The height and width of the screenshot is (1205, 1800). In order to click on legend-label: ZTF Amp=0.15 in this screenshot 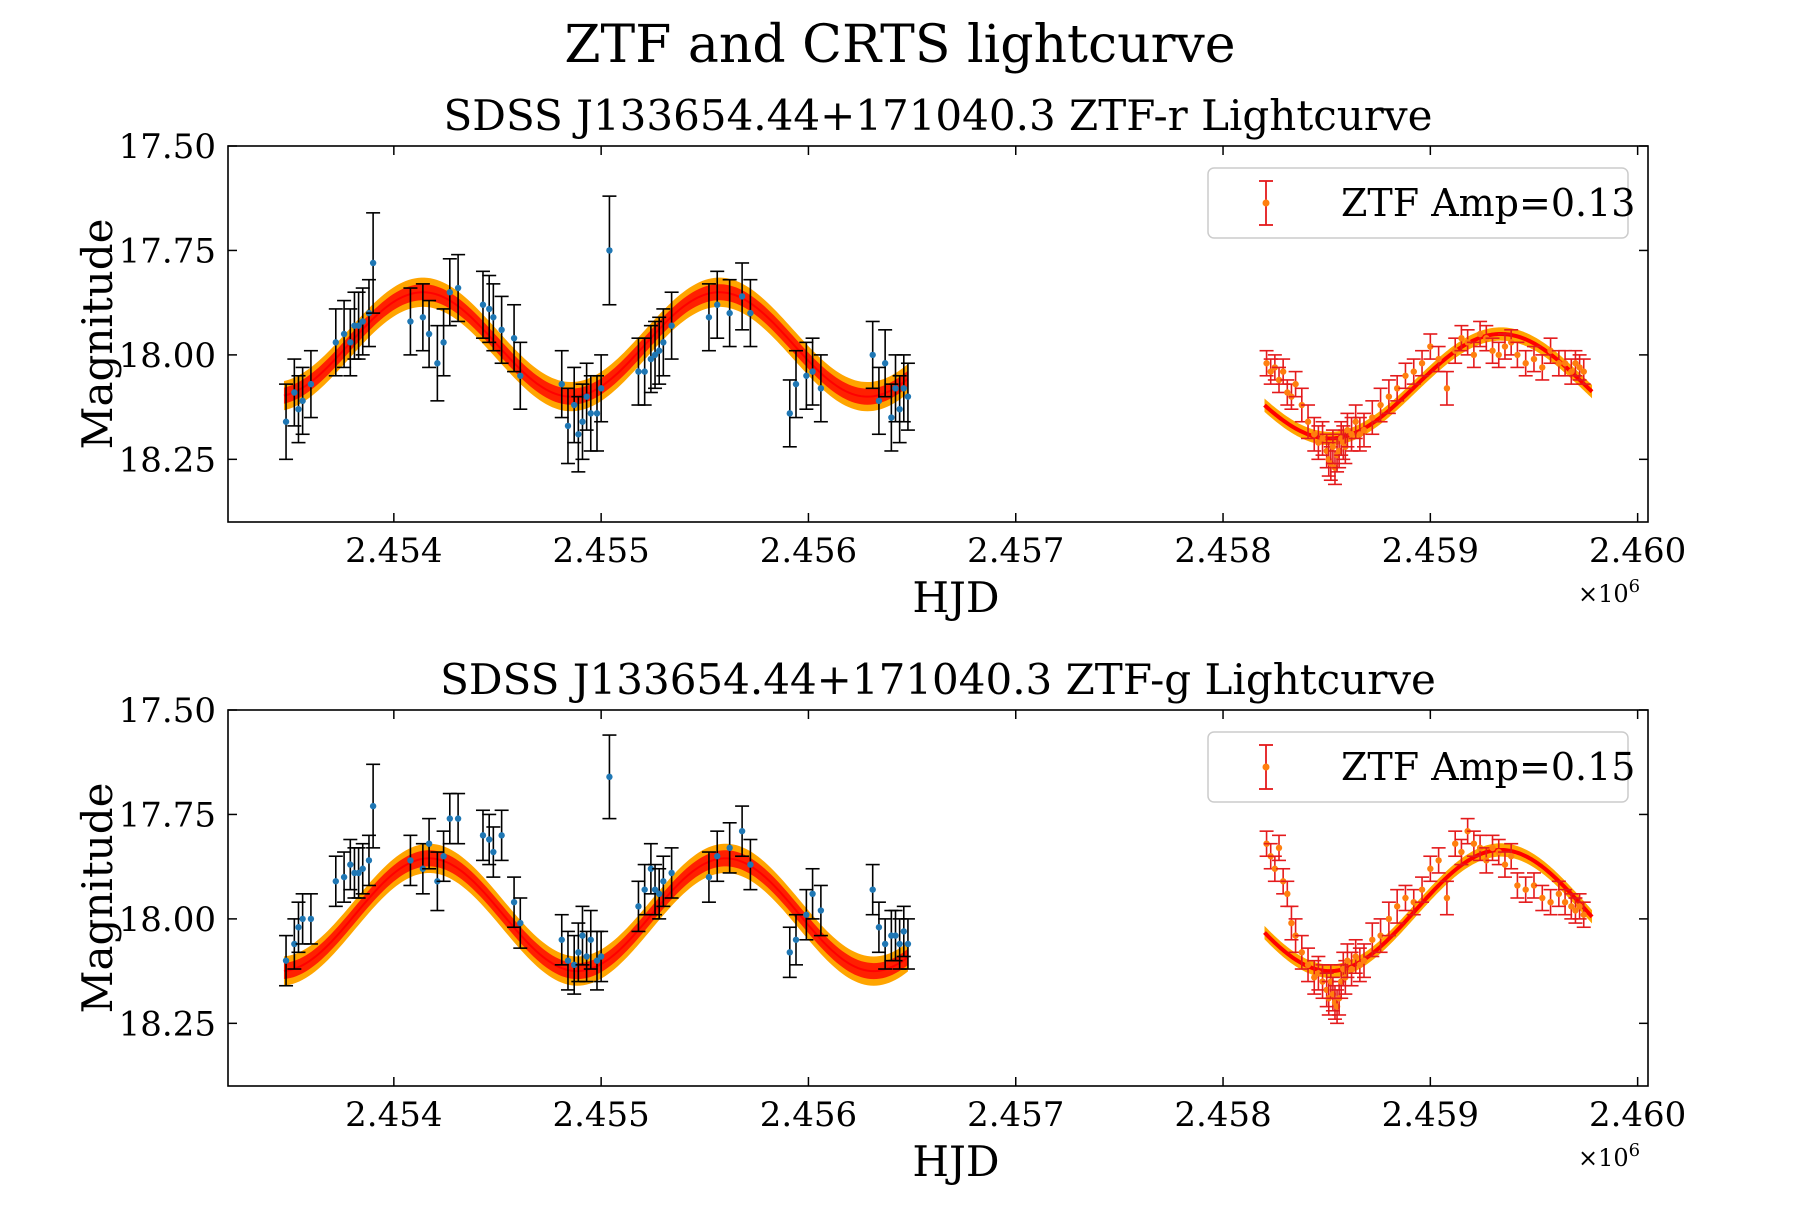, I will do `click(1488, 767)`.